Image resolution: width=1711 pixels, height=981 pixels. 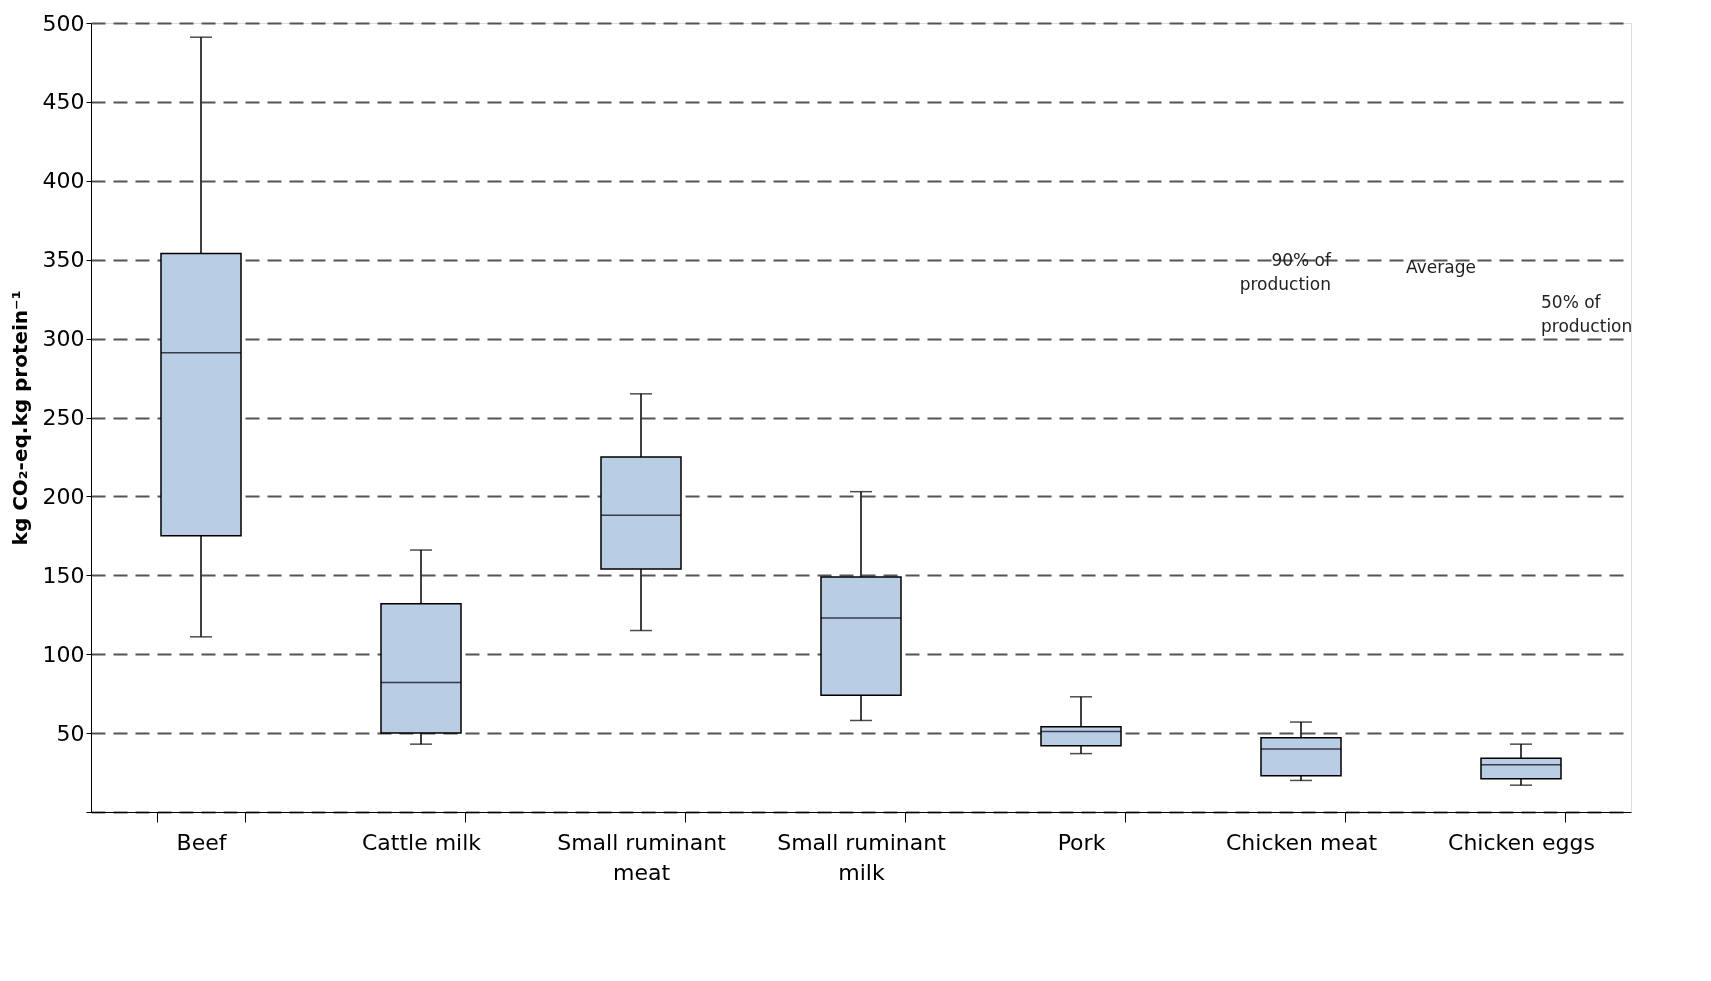 What do you see at coordinates (1081, 842) in the screenshot?
I see `x-tick-label: Pork` at bounding box center [1081, 842].